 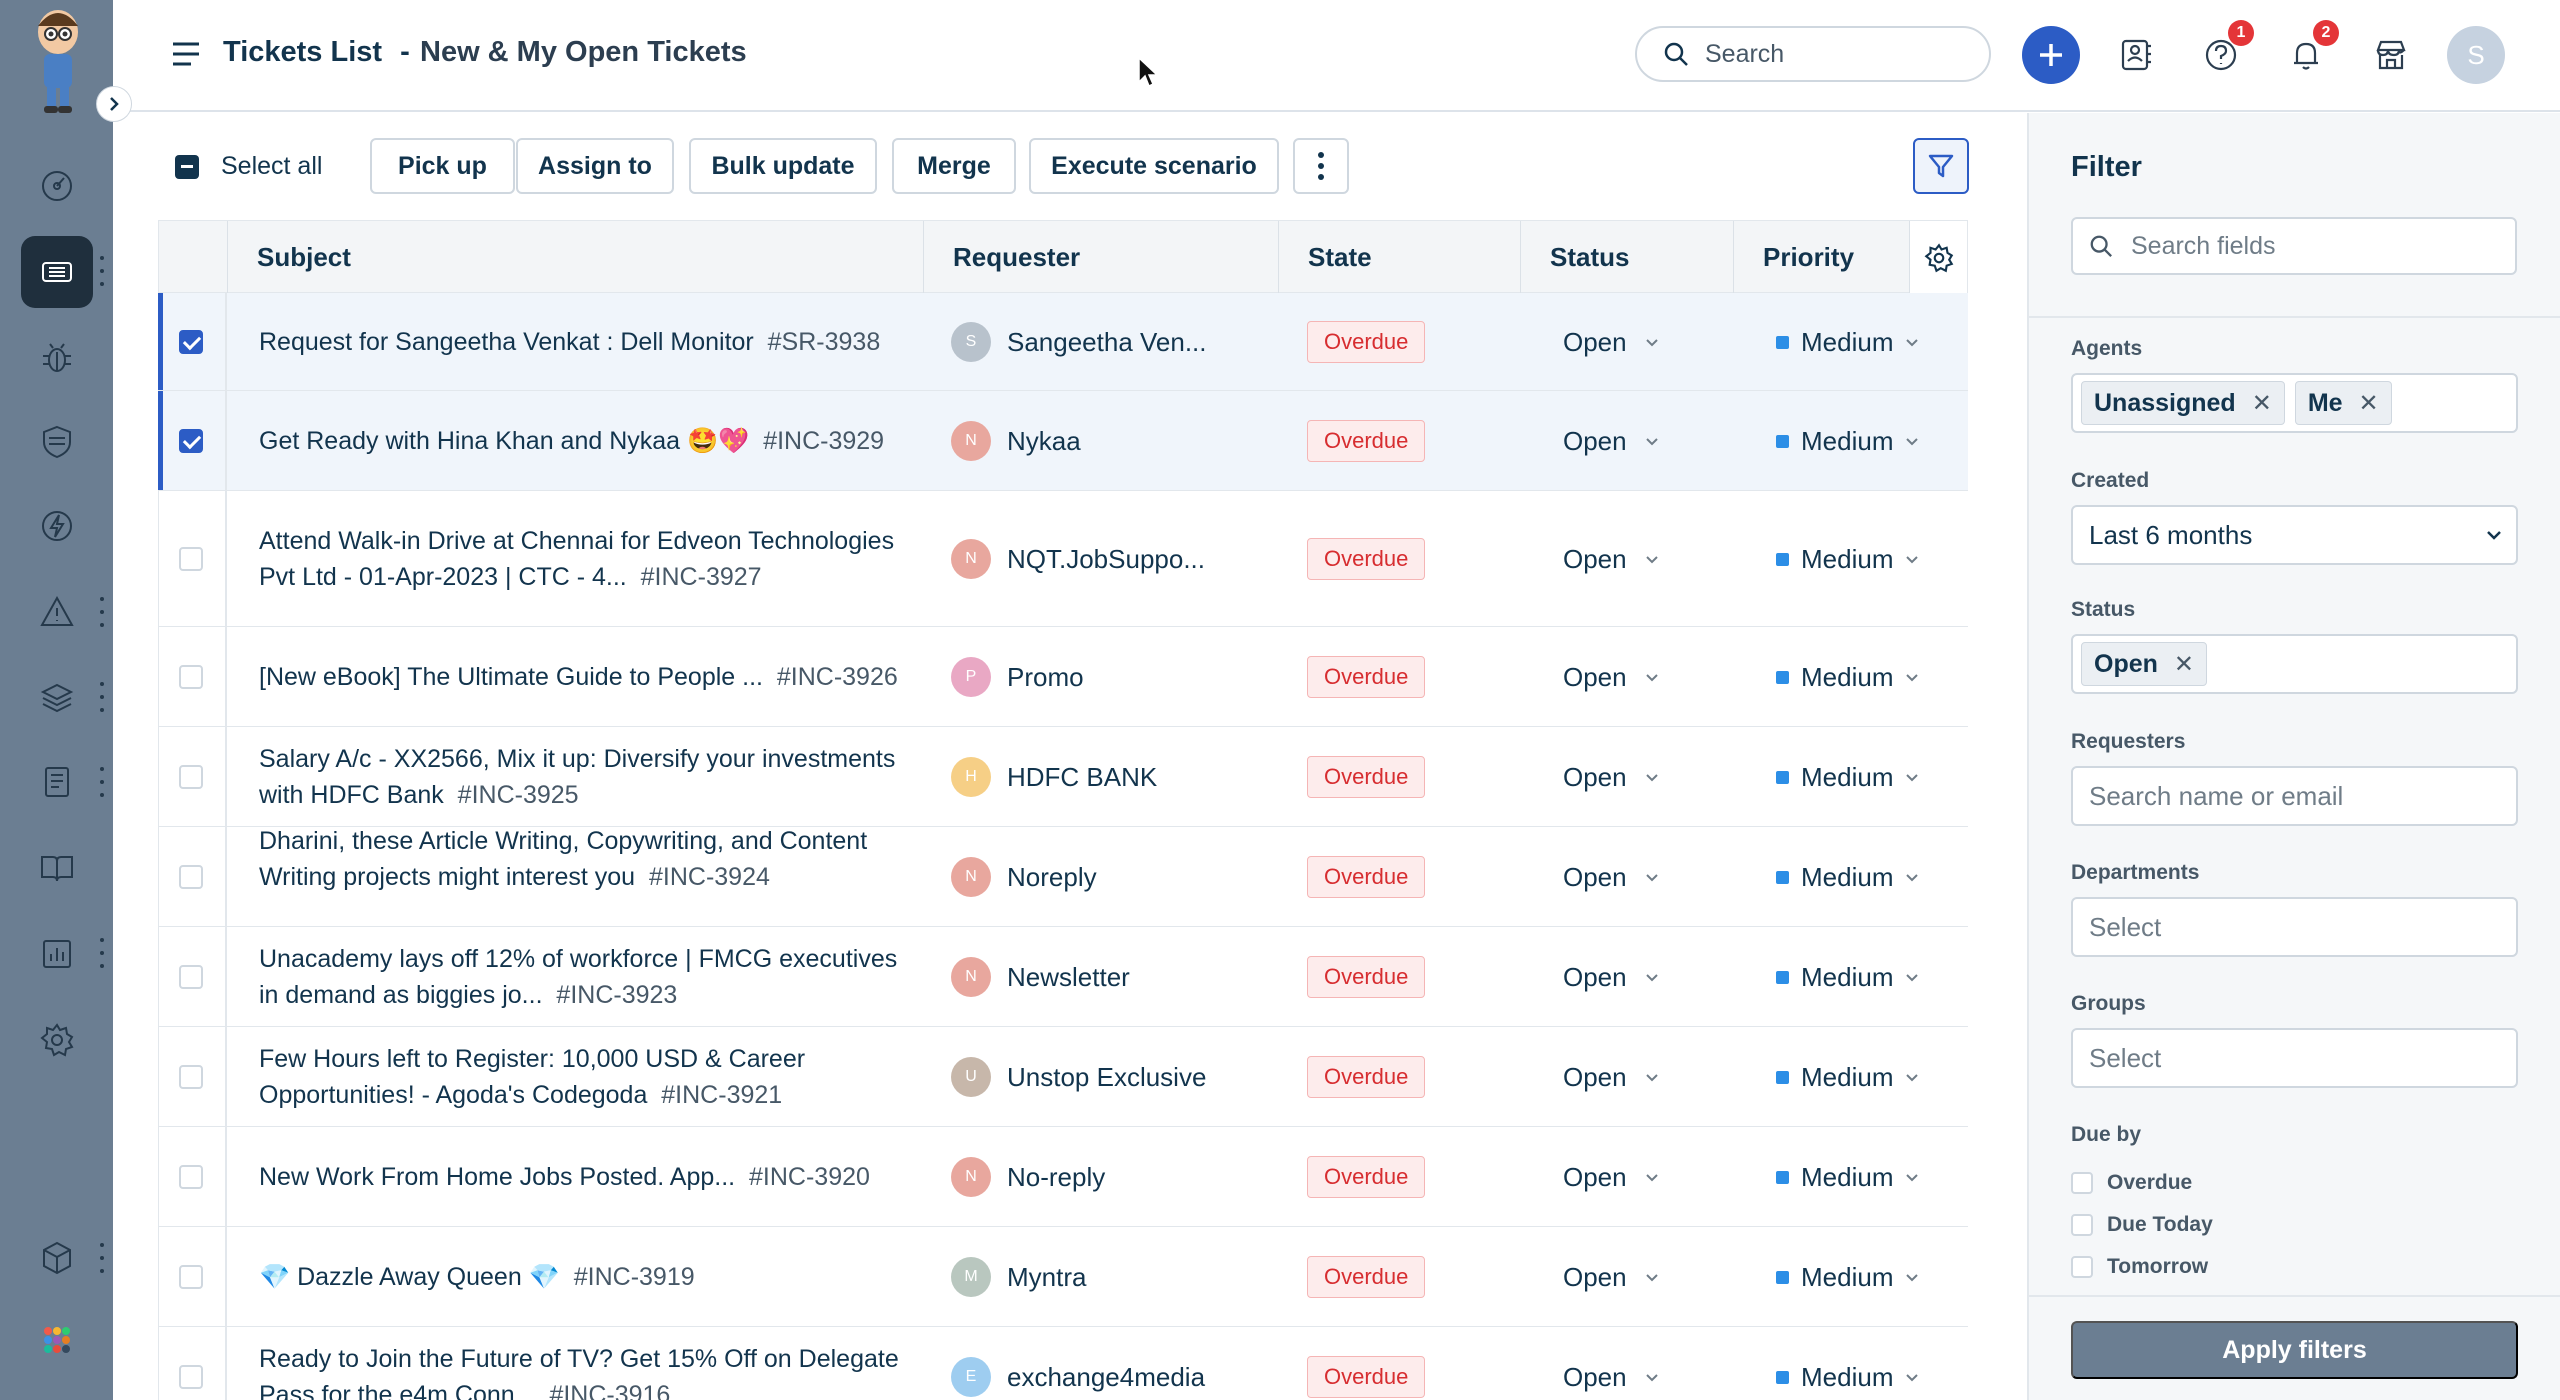 I want to click on nav-solutions, so click(x=57, y=868).